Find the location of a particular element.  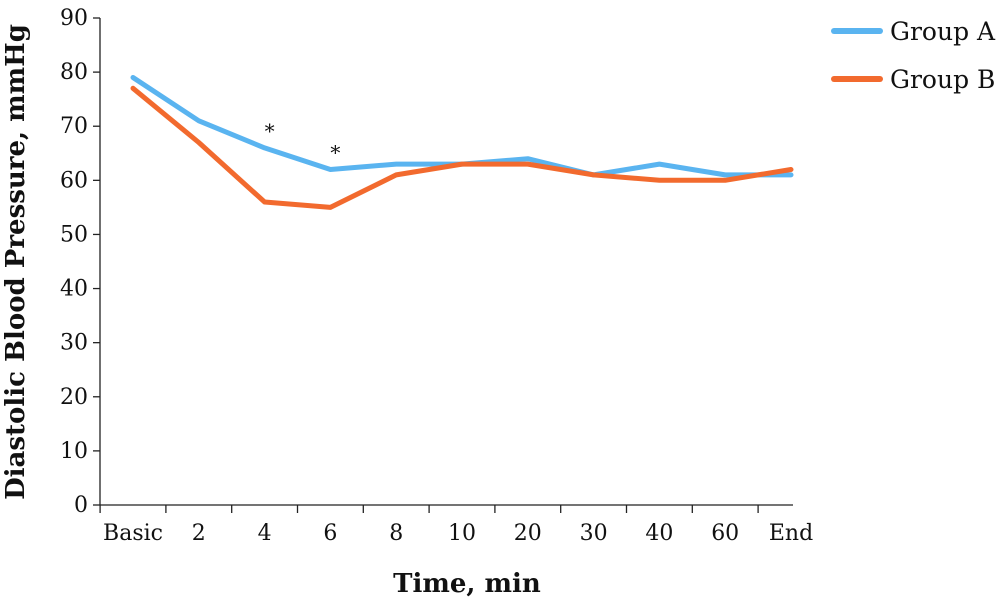

y-tick-label: 60 is located at coordinates (74, 180).